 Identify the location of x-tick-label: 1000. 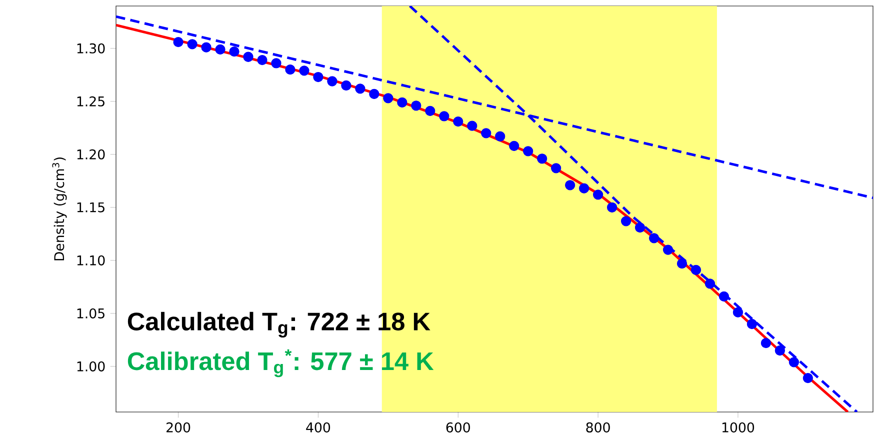
(738, 427).